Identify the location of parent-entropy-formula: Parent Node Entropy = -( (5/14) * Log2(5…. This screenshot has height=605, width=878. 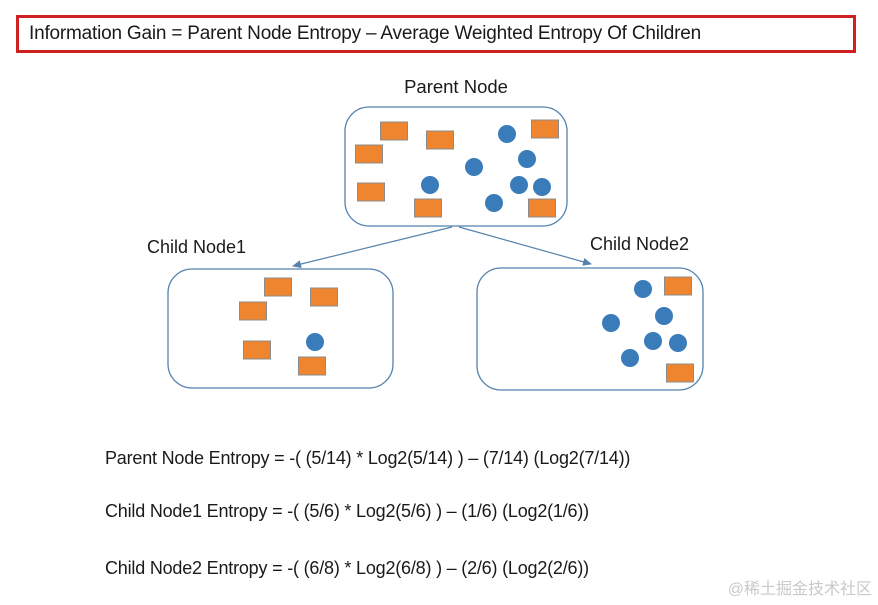
(368, 458).